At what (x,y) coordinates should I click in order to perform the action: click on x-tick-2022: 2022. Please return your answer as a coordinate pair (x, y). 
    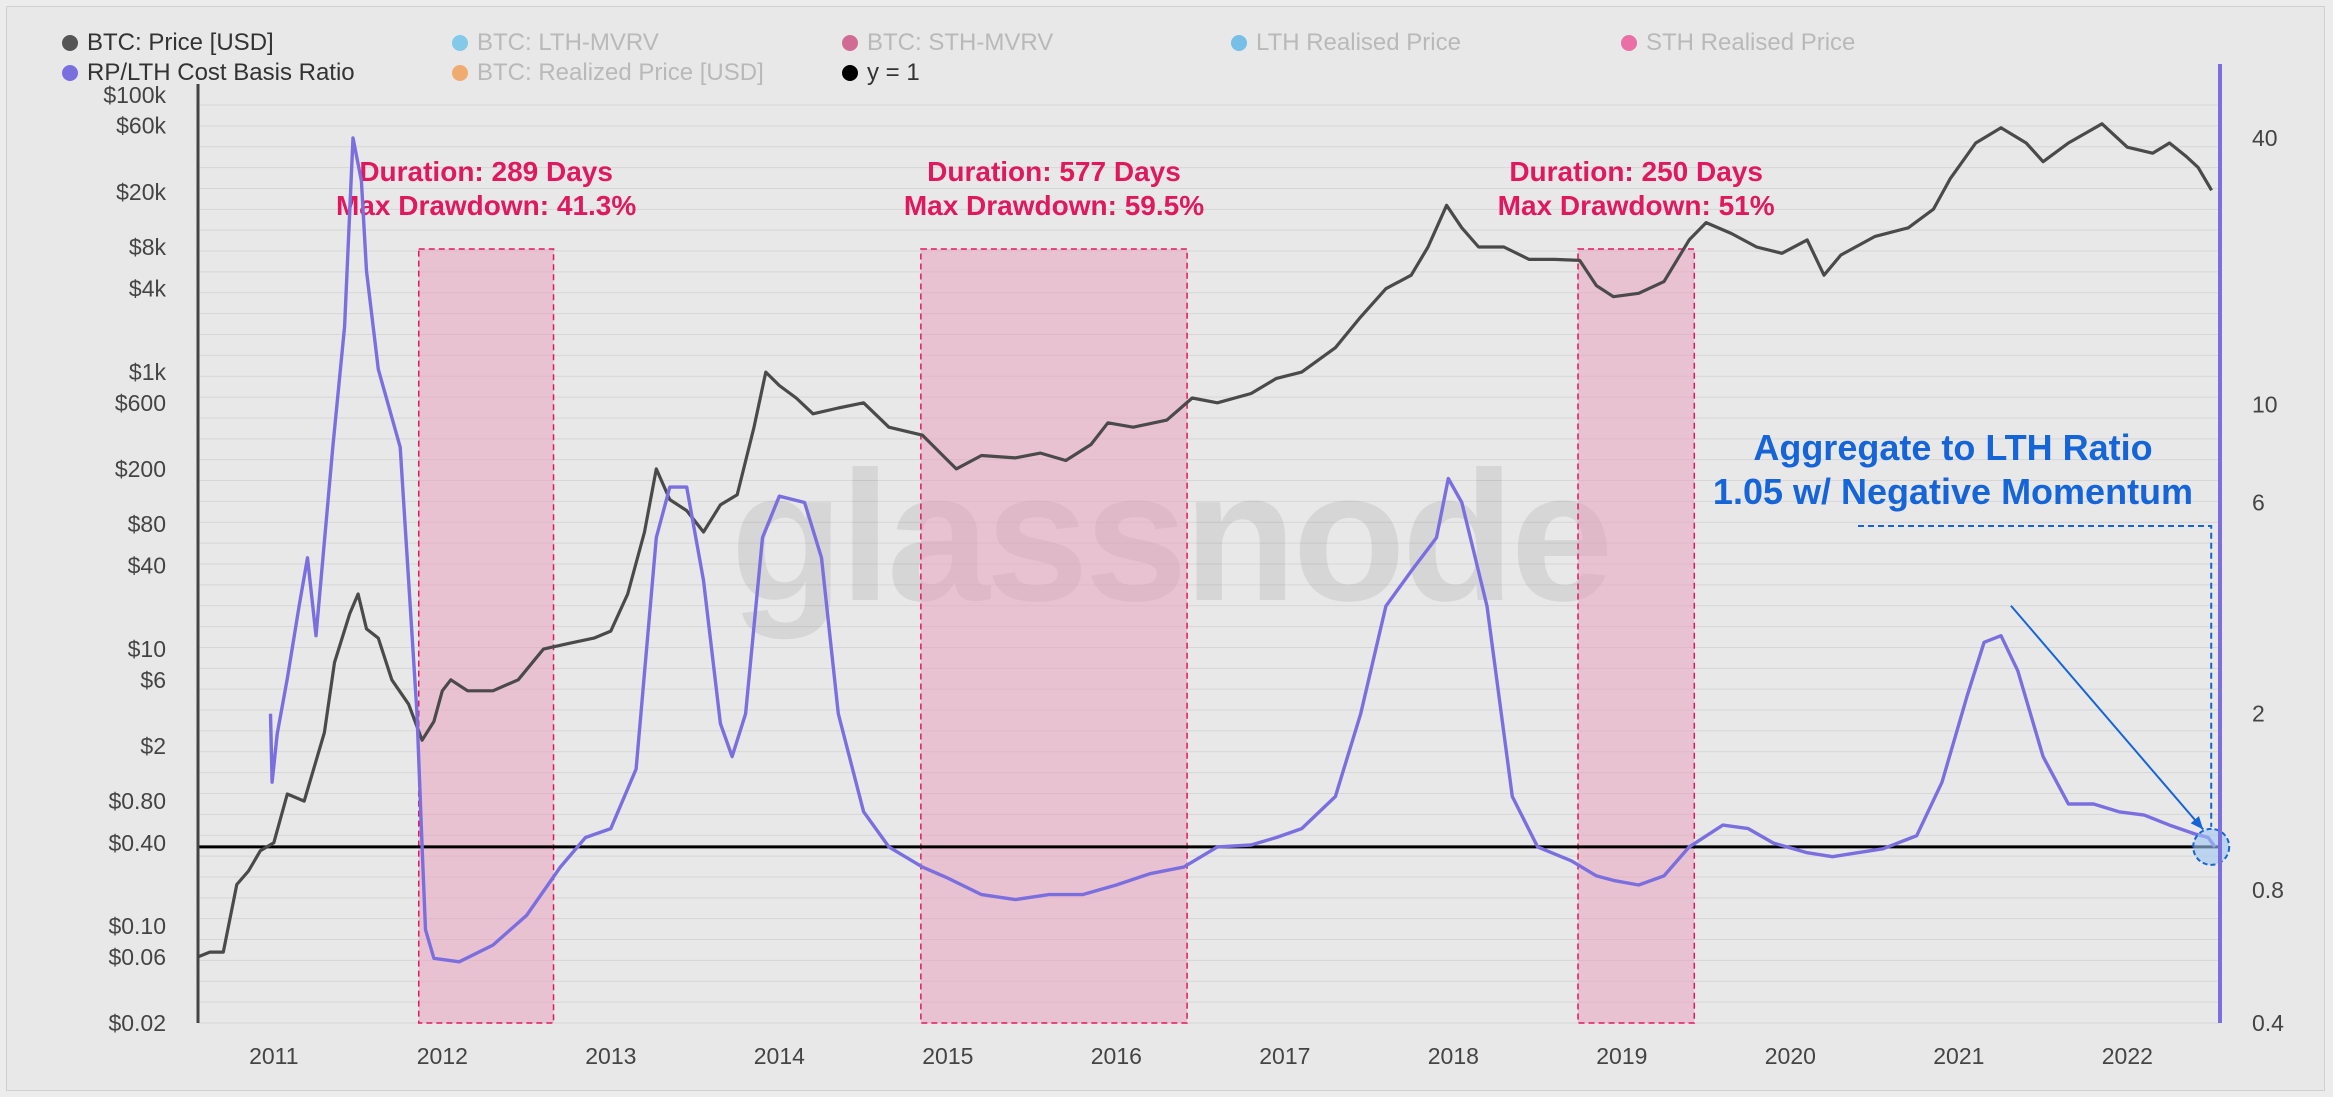
    Looking at the image, I should click on (2127, 1056).